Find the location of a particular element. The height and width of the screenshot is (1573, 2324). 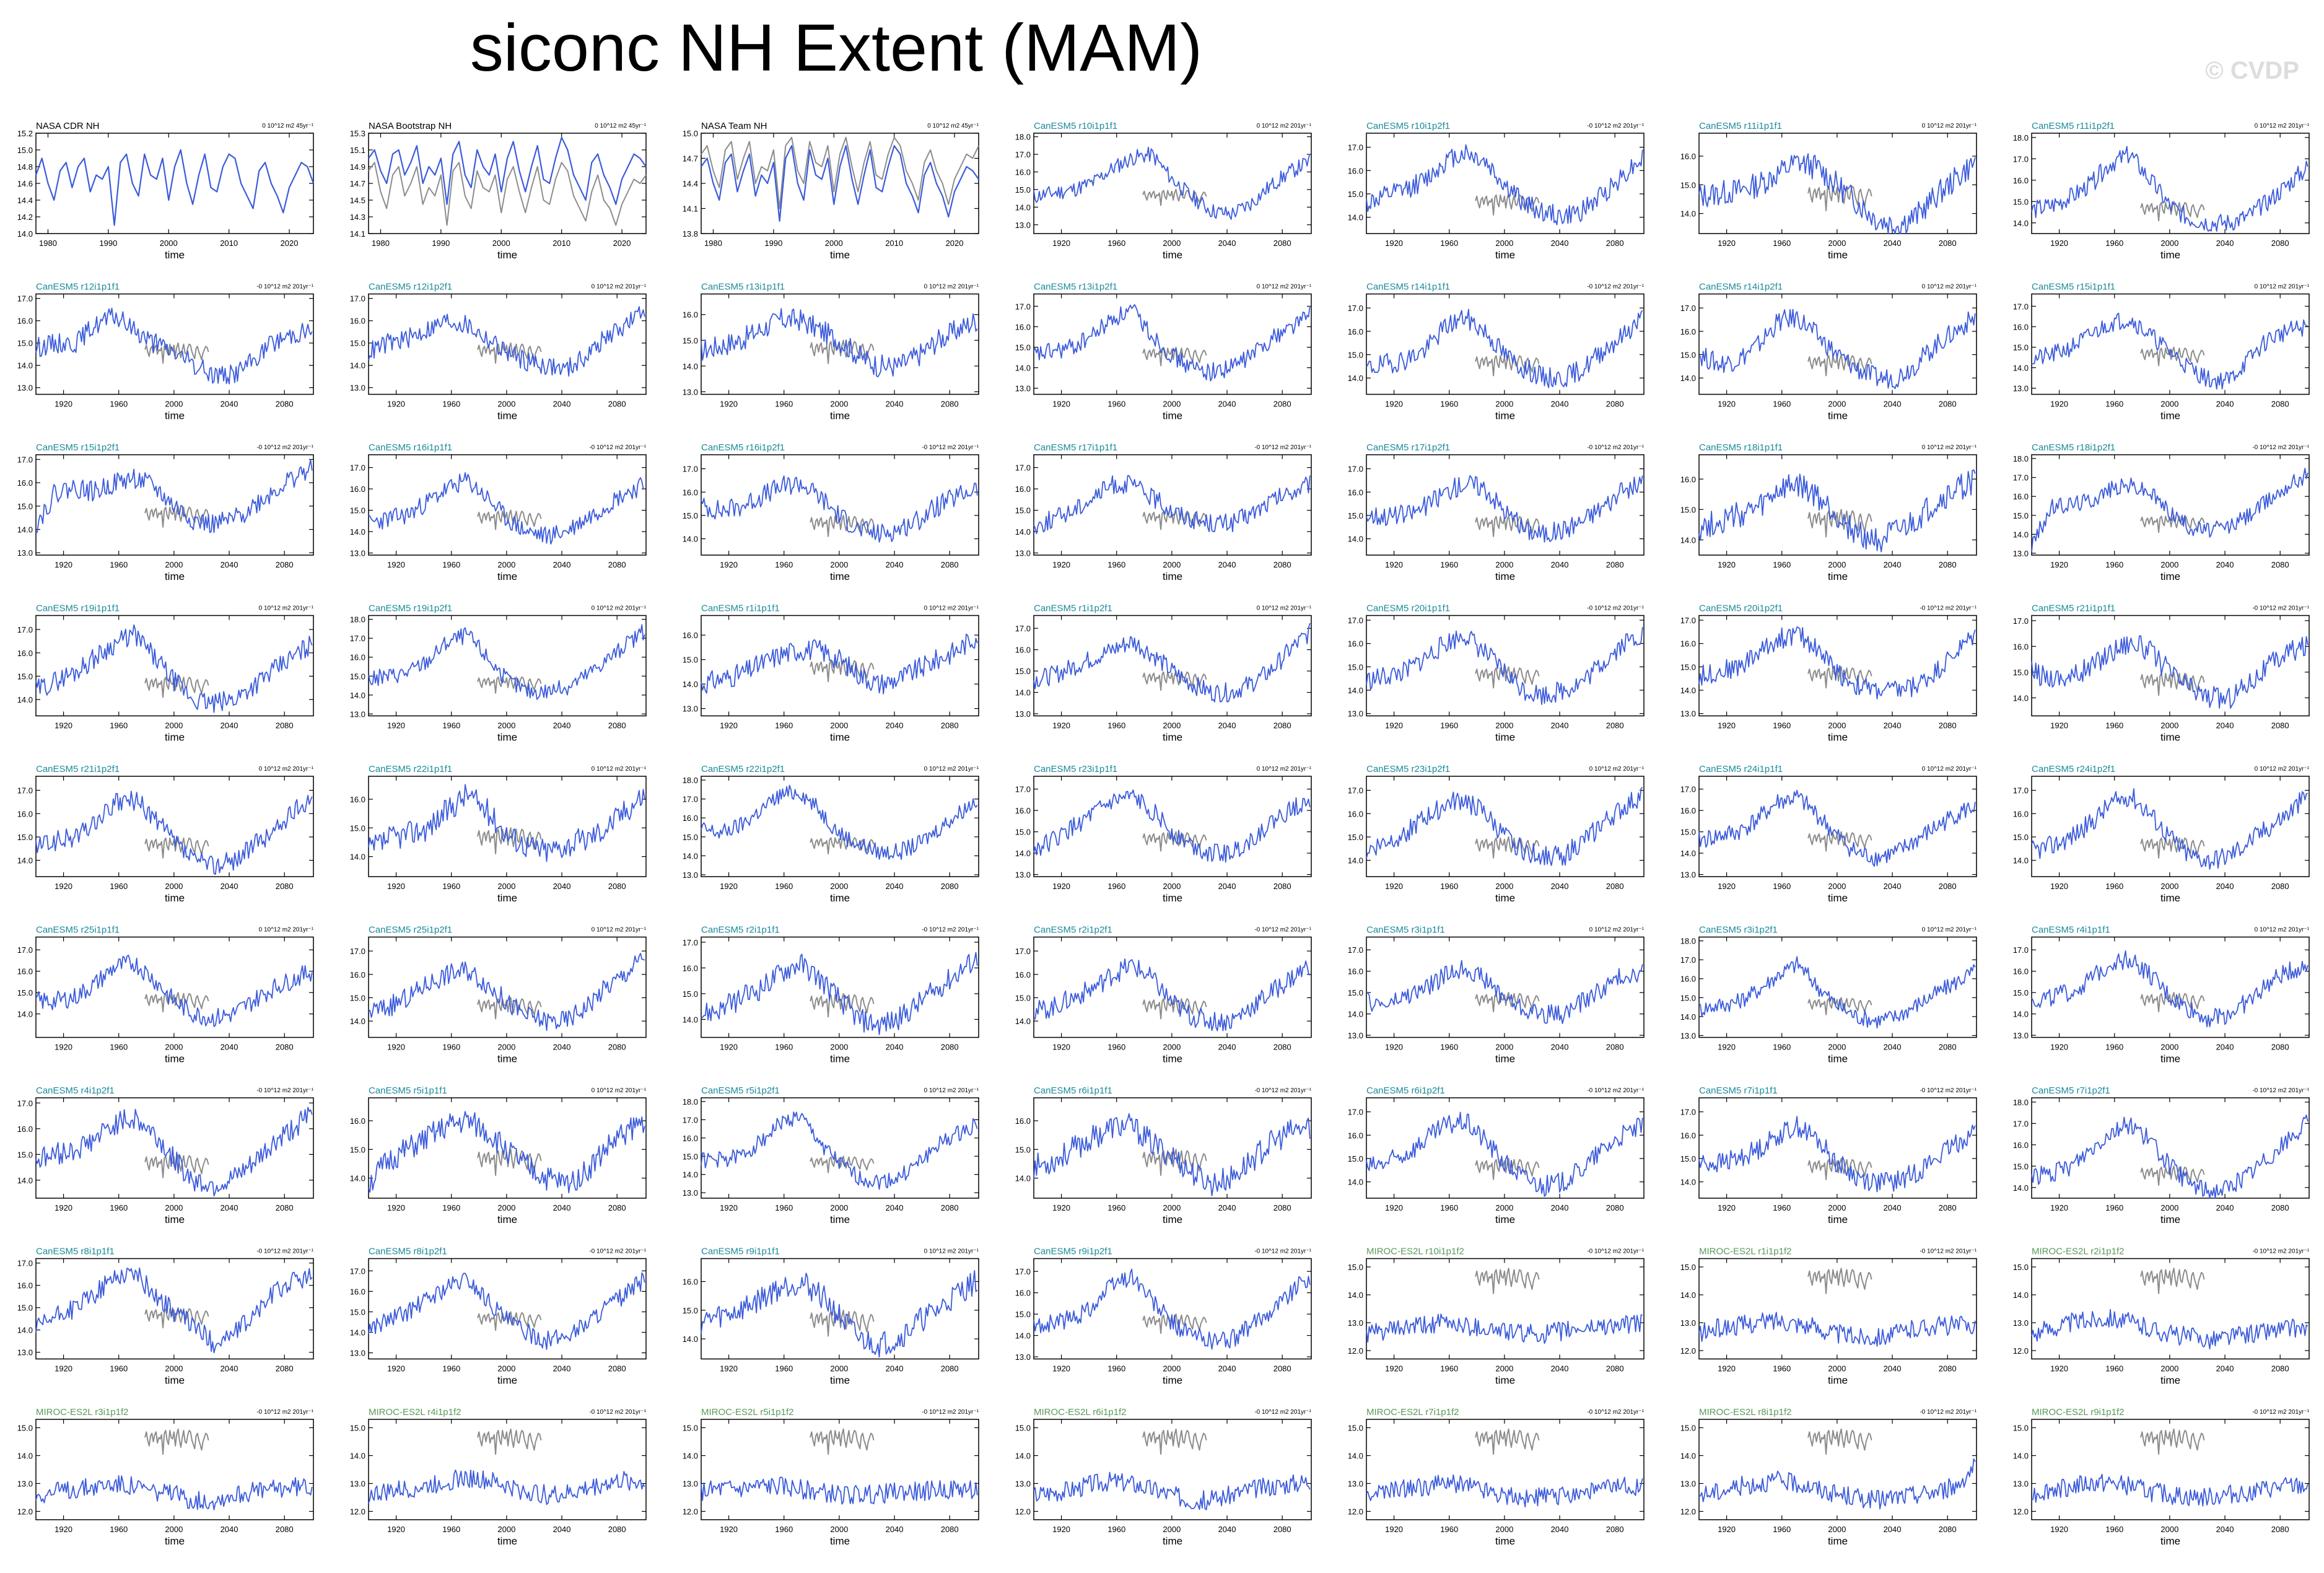

y-tick-label: 18.0 is located at coordinates (358, 619).